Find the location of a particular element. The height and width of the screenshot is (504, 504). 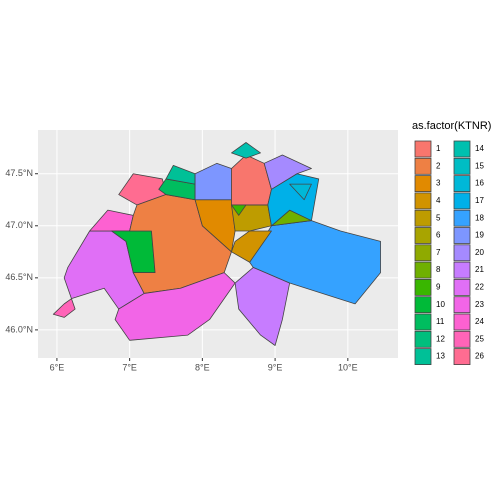

legend-label: 13 is located at coordinates (440, 356).